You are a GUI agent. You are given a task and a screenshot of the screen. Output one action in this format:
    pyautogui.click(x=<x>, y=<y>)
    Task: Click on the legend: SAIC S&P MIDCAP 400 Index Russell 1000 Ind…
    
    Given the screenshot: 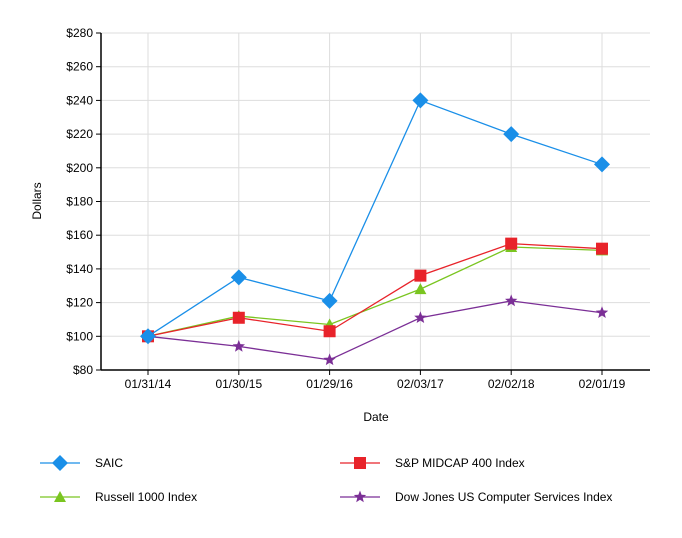 What is the action you would take?
    pyautogui.click(x=326, y=479)
    